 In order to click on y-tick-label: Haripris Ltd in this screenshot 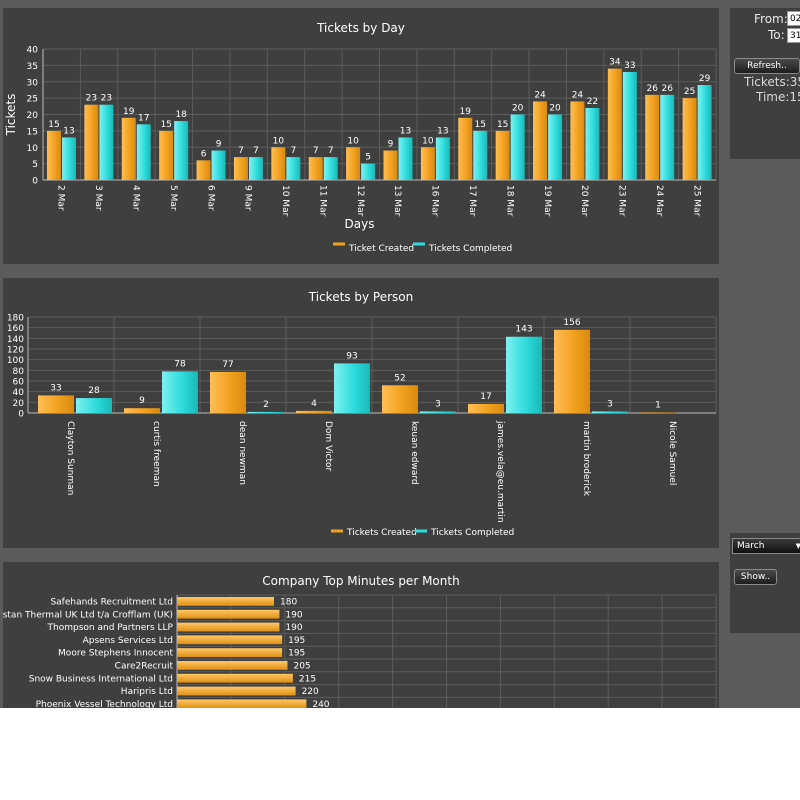, I will do `click(147, 692)`.